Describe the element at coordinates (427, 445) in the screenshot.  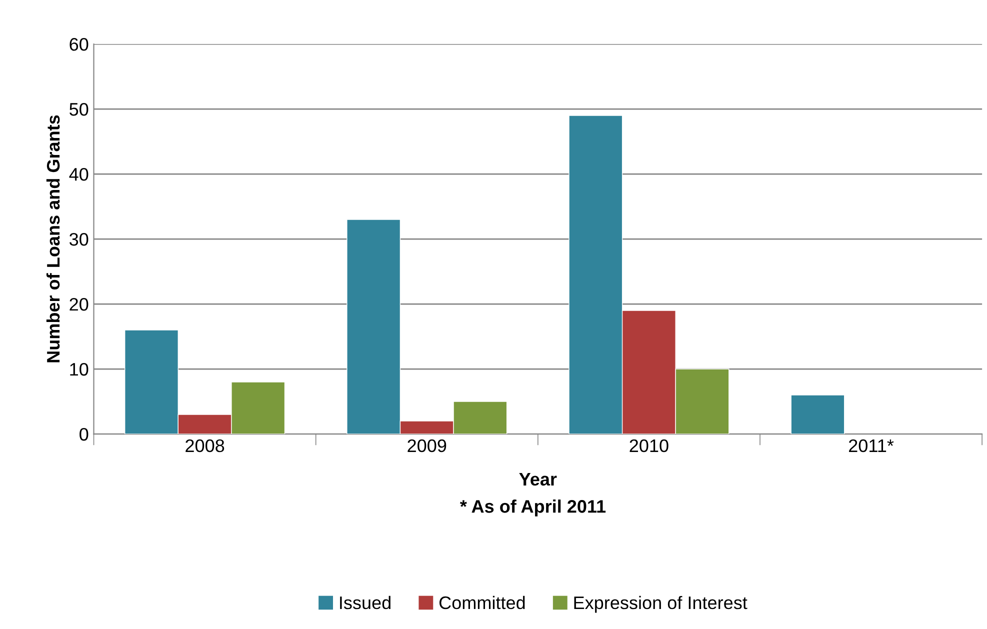
I see `x-tick-label: 2009` at that location.